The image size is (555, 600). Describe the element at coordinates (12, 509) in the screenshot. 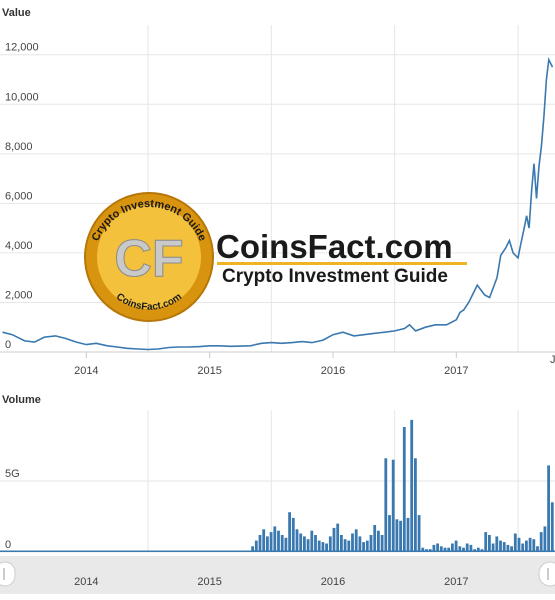

I see `volume-y-axis: 0 5G` at that location.